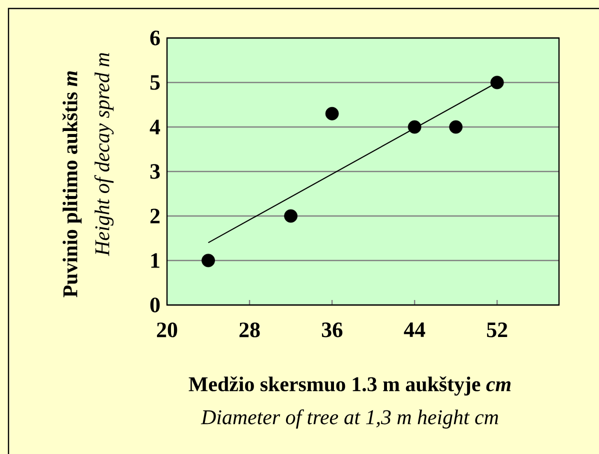 This screenshot has height=454, width=599. What do you see at coordinates (104, 154) in the screenshot?
I see `text: Height of decay spred m` at bounding box center [104, 154].